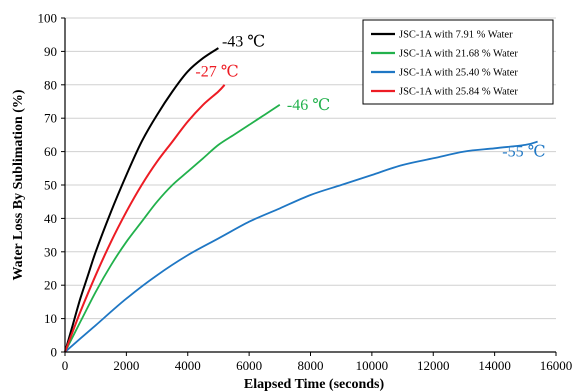 The height and width of the screenshot is (392, 573). What do you see at coordinates (54, 352) in the screenshot?
I see `y-tick-label: 0` at bounding box center [54, 352].